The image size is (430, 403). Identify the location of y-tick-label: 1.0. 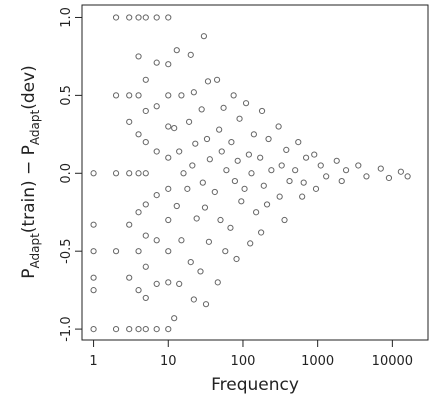
(66, 17).